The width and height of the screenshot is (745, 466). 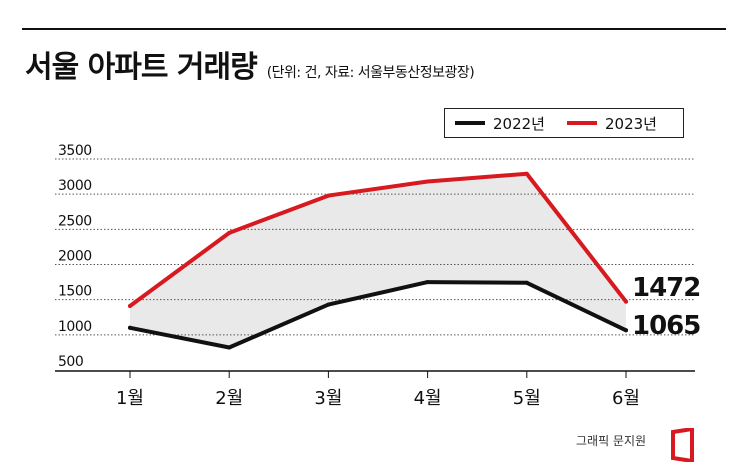 I want to click on x-tick-label-5: 5월, so click(x=527, y=398).